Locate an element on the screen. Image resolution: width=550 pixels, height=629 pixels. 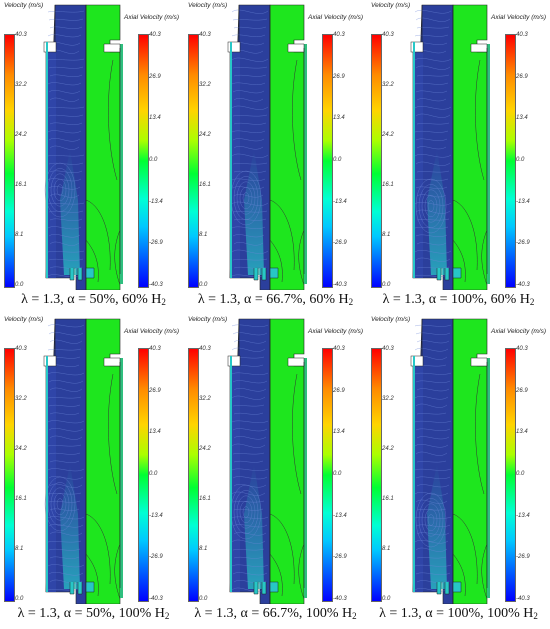
panel-caption: λ = 1.3, α = 100%, 100% H2 is located at coordinates (458, 615).